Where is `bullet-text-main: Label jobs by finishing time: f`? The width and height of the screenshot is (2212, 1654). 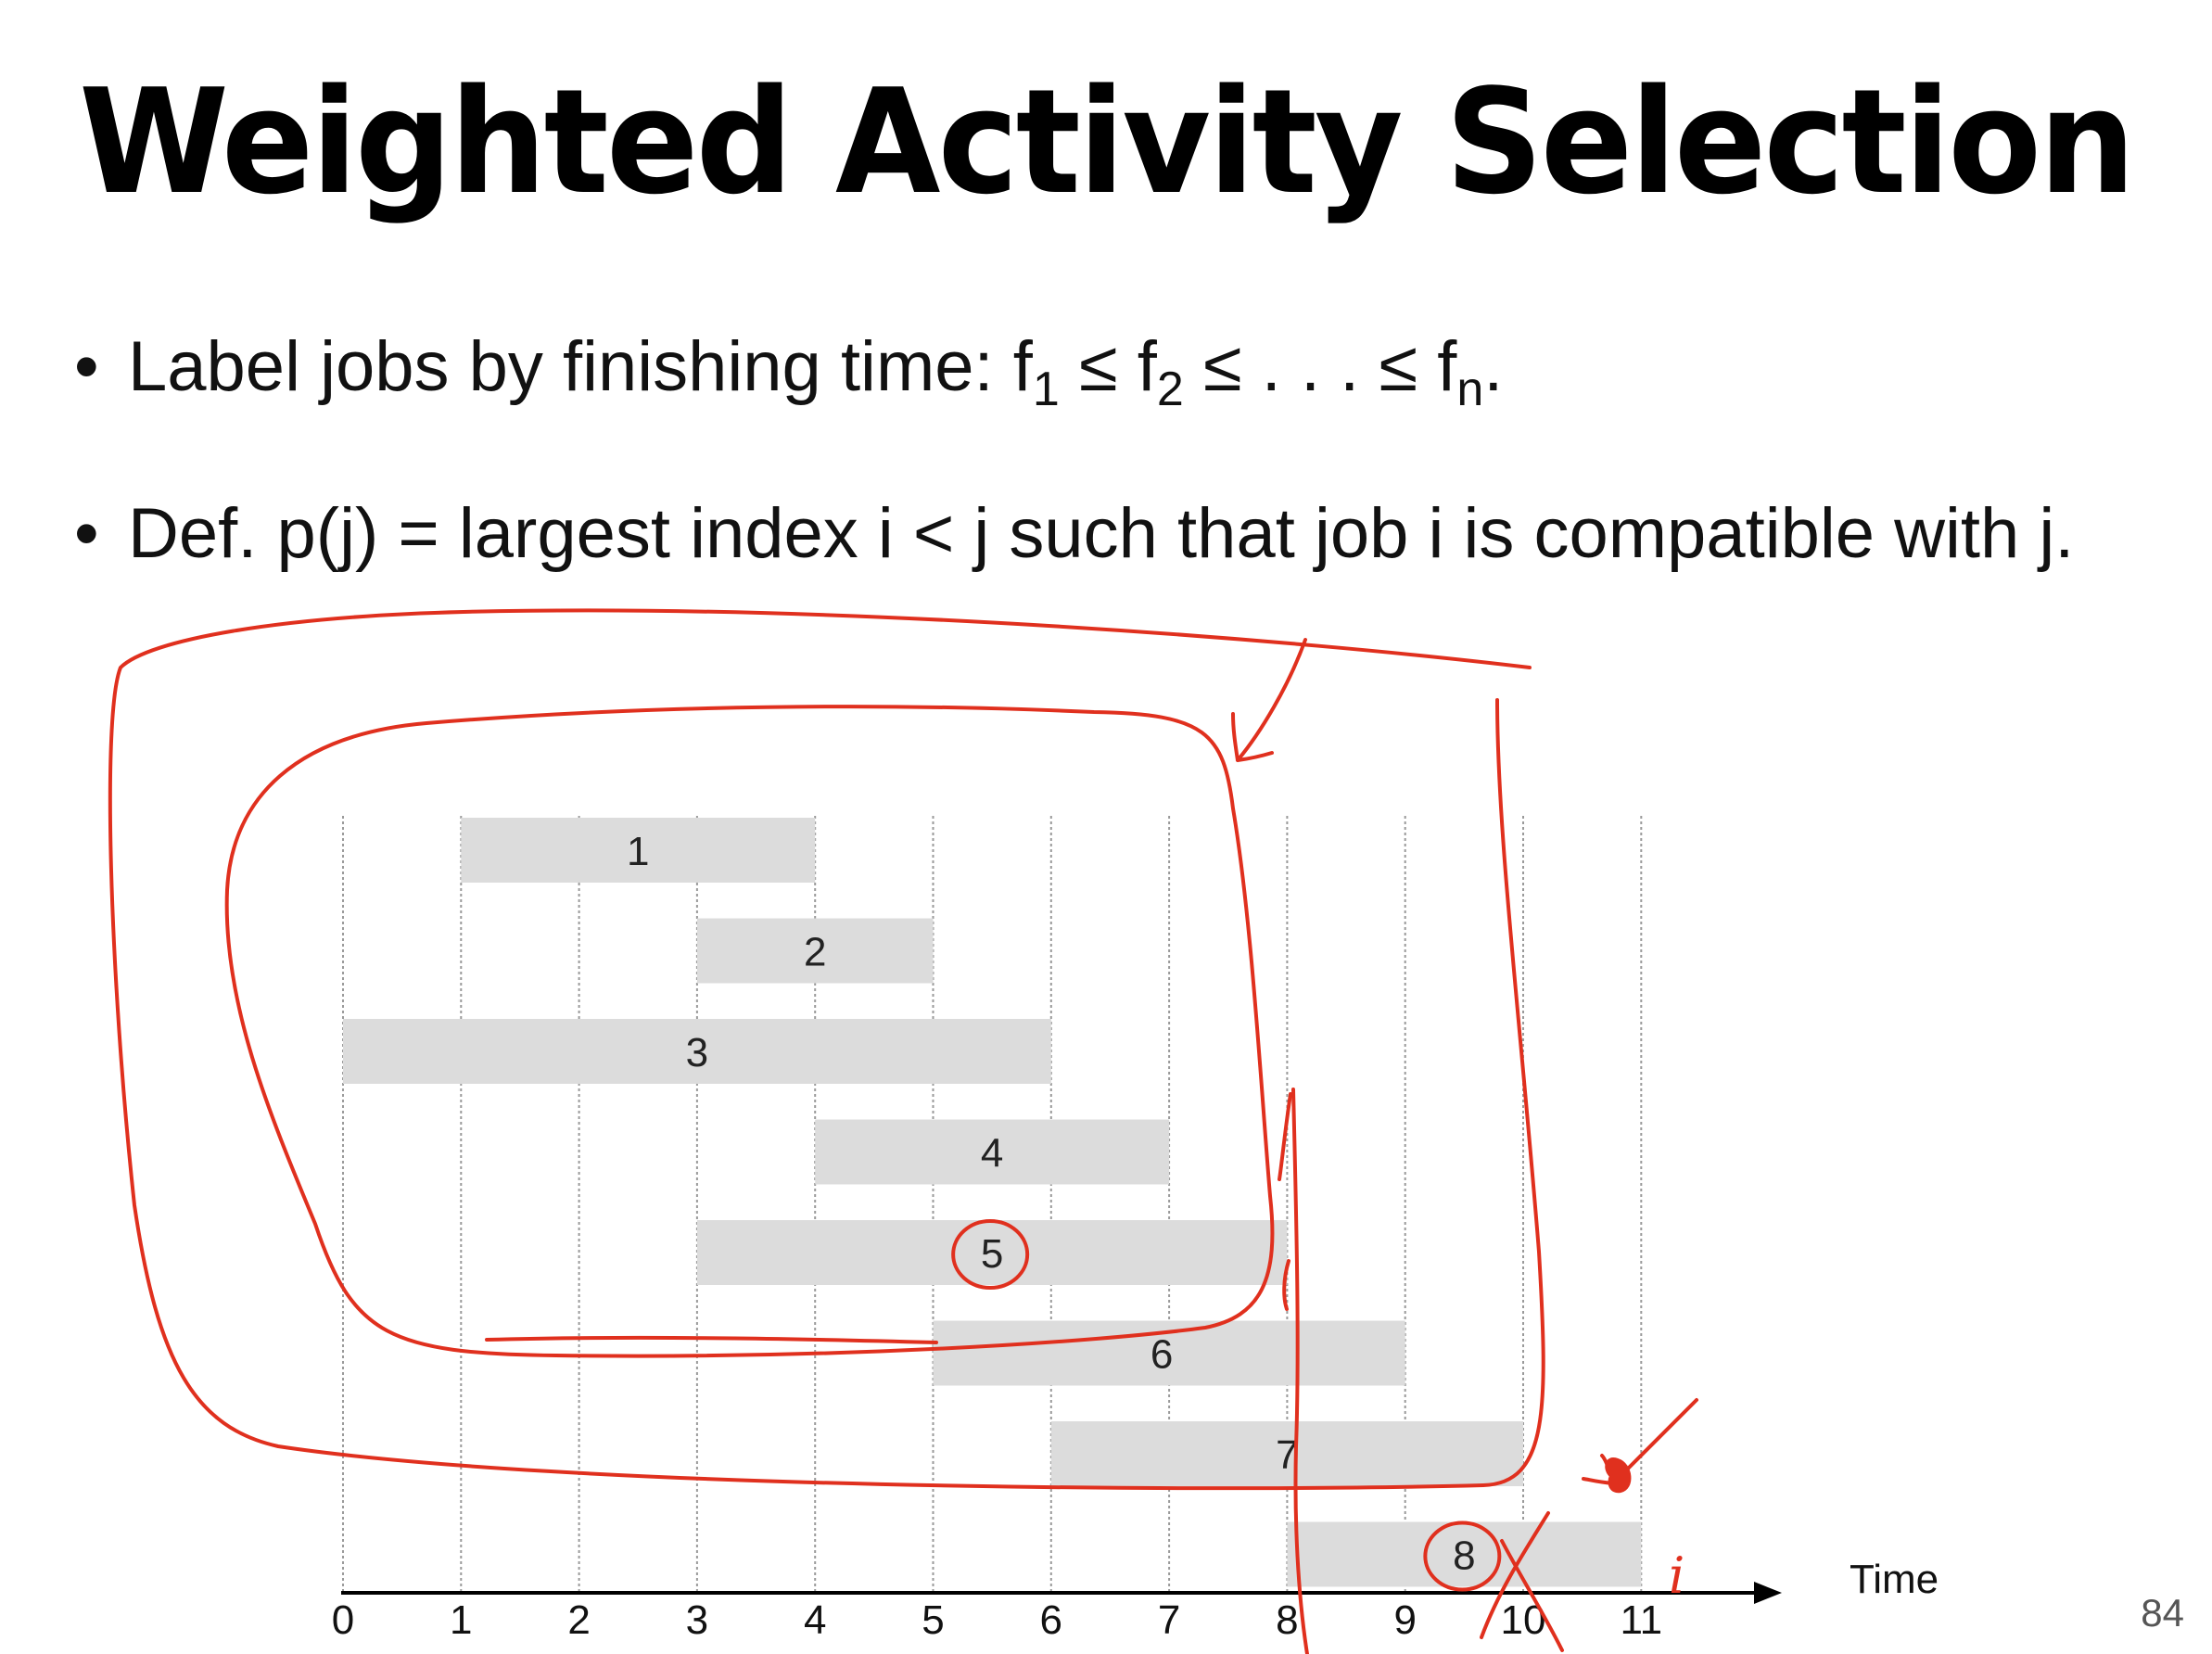 bullet-text-main: Label jobs by finishing time: f is located at coordinates (580, 366).